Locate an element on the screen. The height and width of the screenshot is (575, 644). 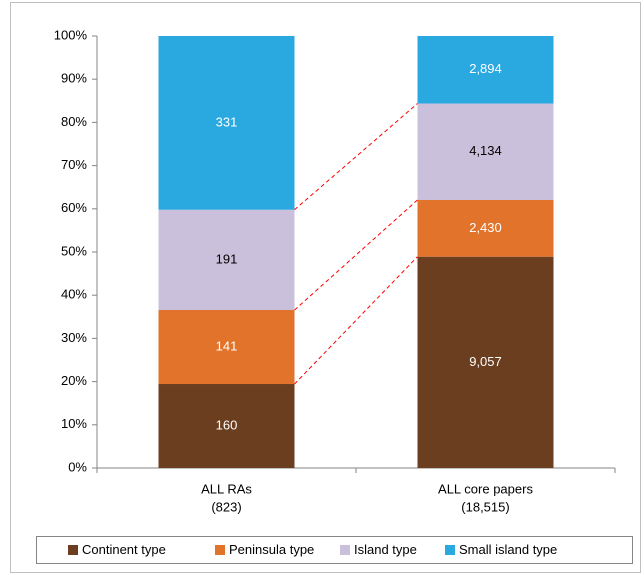
y-tick-label: 40% is located at coordinates (74, 294).